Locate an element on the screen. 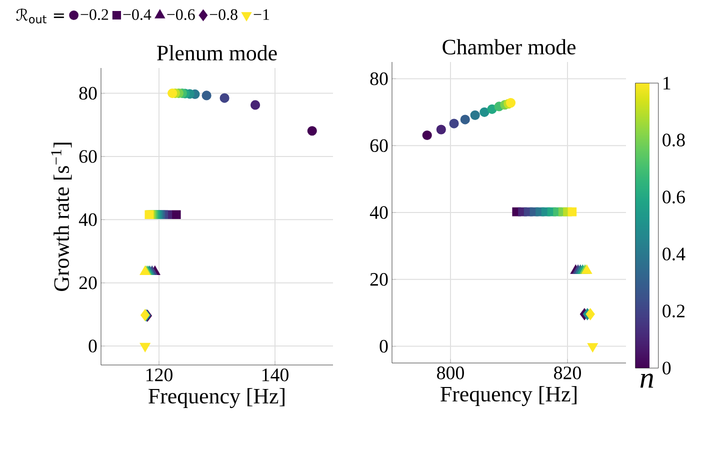 The image size is (714, 464). x-tick-label: 120 is located at coordinates (159, 375).